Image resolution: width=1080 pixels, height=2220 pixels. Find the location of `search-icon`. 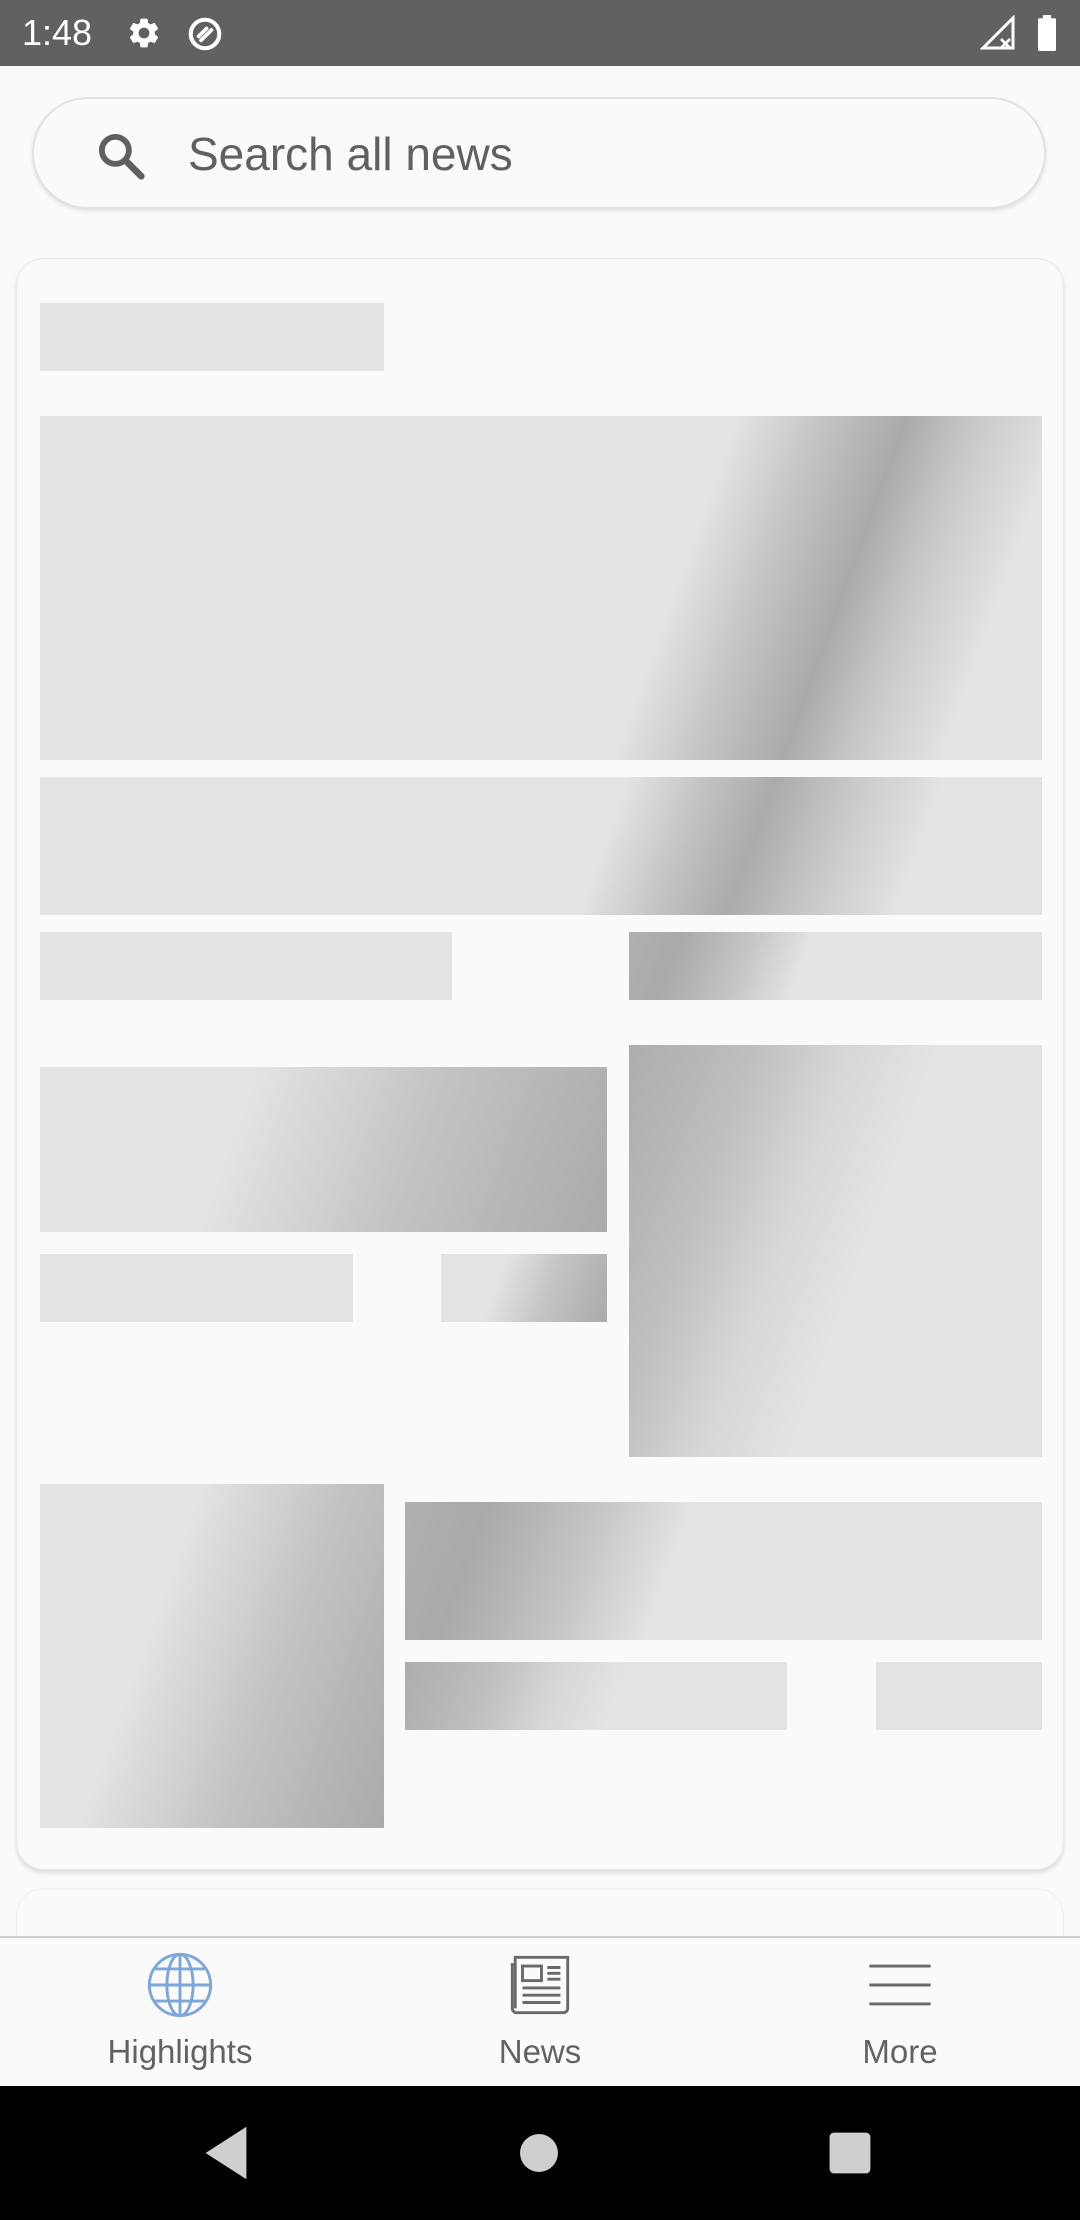

search-icon is located at coordinates (121, 158).